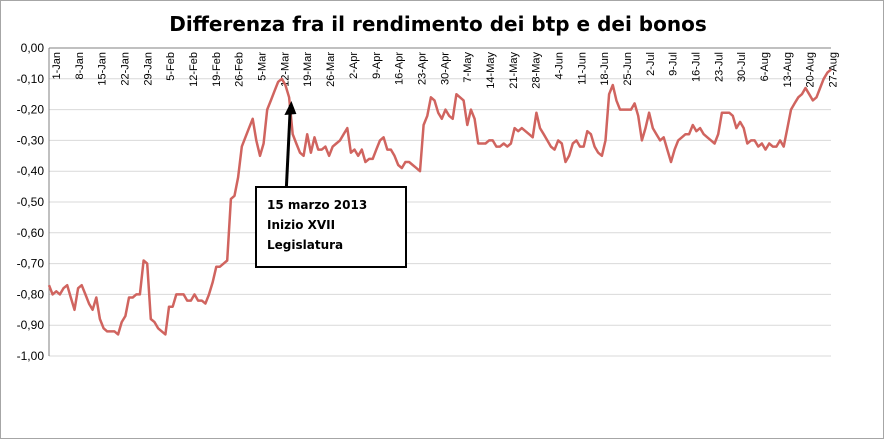 This screenshot has width=884, height=439. What do you see at coordinates (811, 69) in the screenshot?
I see `x-tick-label: 20-Aug` at bounding box center [811, 69].